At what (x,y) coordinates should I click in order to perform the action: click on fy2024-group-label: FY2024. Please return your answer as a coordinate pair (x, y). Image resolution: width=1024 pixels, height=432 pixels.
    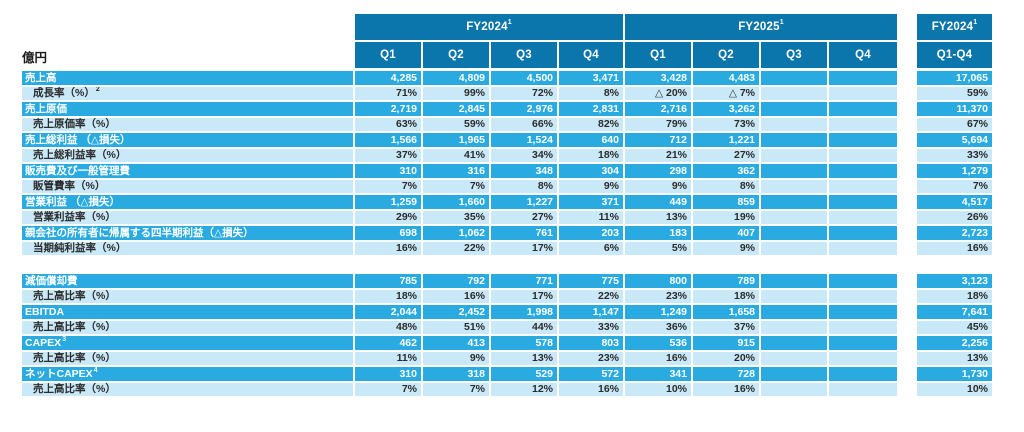
    Looking at the image, I should click on (487, 27).